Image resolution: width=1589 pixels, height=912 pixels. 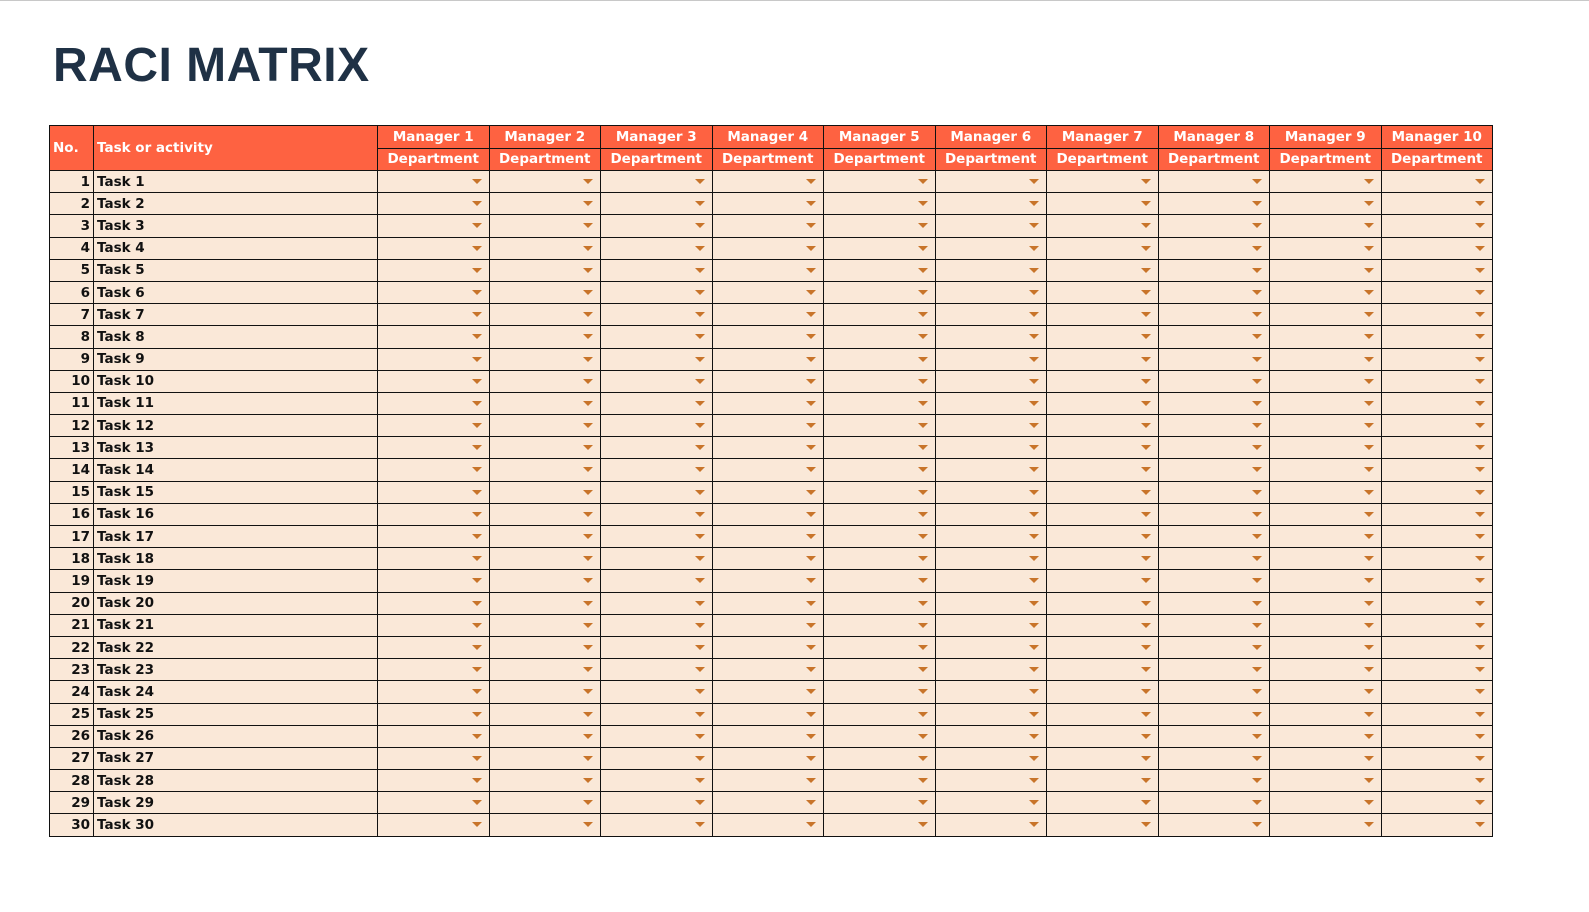 What do you see at coordinates (235, 492) in the screenshot?
I see `task-name: Task 15` at bounding box center [235, 492].